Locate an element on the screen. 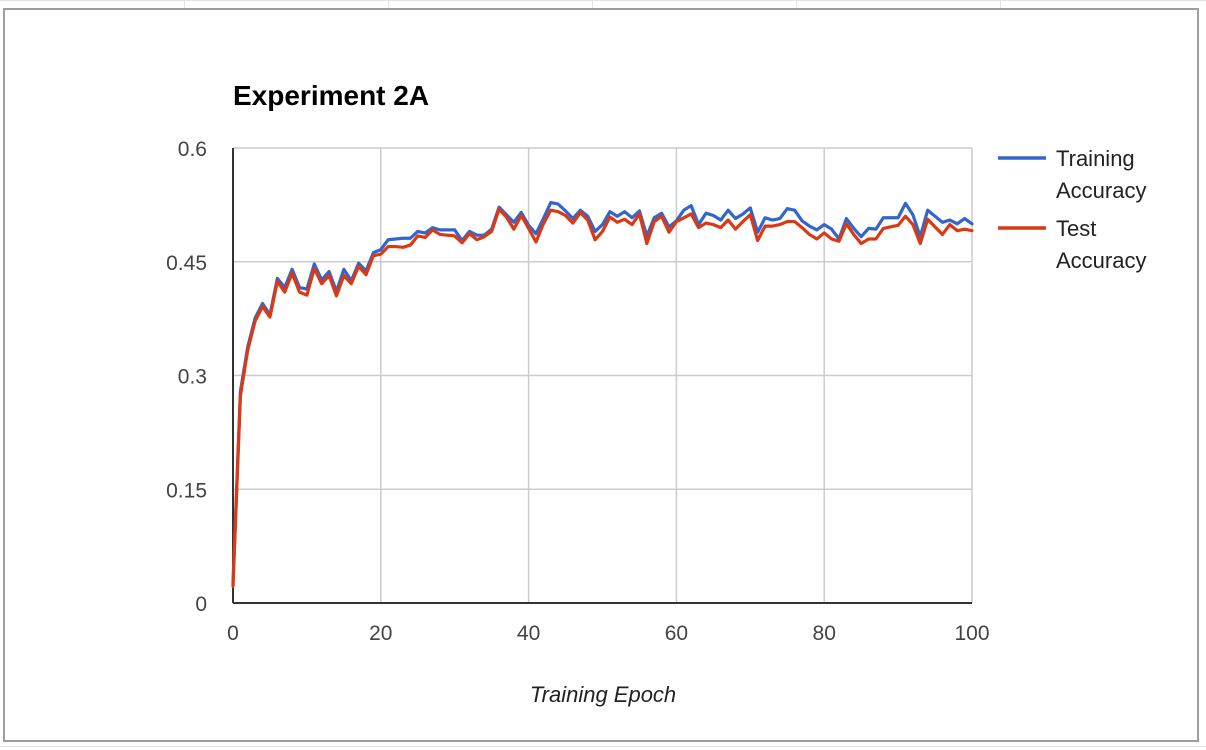  legend-label-training-accuracy: Accuracy is located at coordinates (1101, 190).